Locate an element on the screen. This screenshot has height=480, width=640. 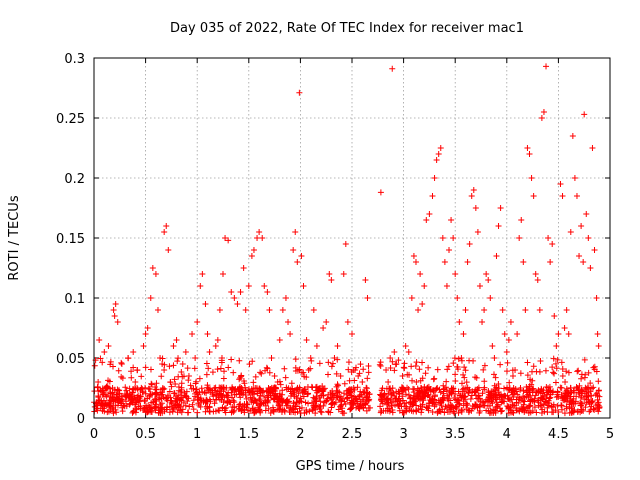
x-tick-label: 1 is located at coordinates (197, 434).